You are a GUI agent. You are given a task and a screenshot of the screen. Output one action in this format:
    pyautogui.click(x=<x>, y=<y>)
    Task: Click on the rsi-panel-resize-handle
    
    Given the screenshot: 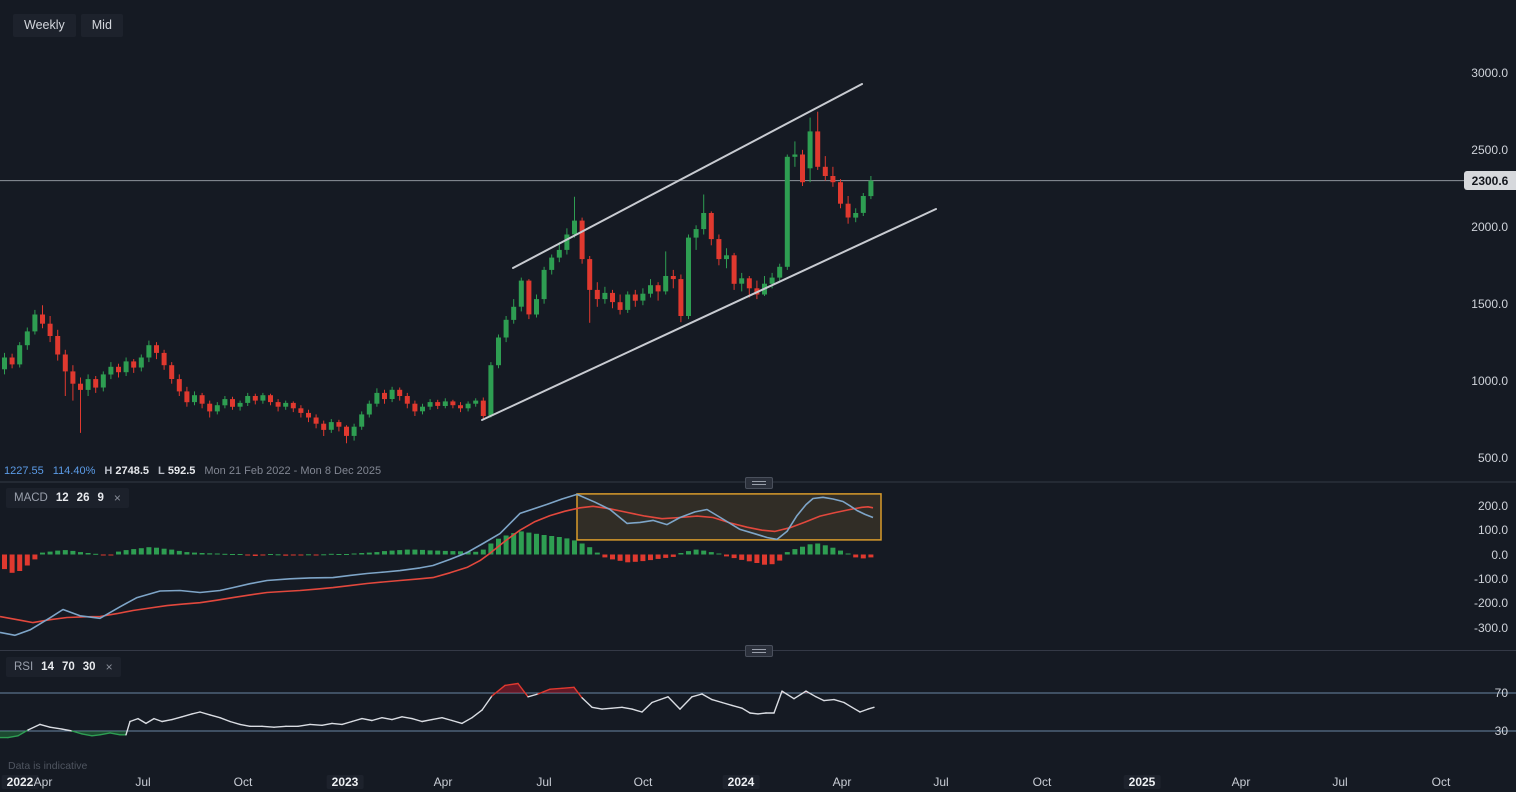 What is the action you would take?
    pyautogui.click(x=759, y=651)
    